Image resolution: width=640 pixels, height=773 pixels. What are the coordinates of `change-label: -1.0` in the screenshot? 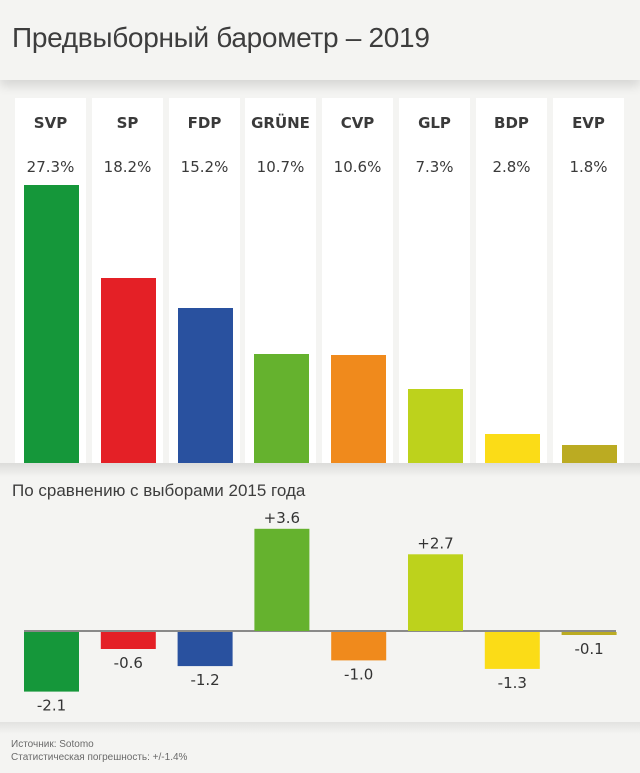 It's located at (358, 674).